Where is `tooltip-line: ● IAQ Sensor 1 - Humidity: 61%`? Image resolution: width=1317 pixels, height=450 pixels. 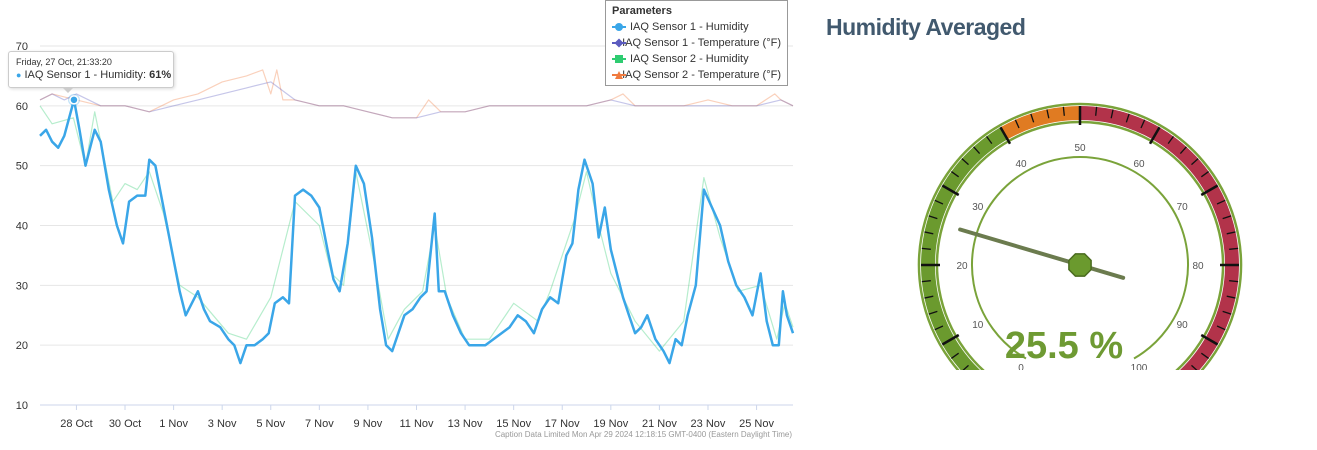 tooltip-line: ● IAQ Sensor 1 - Humidity: 61% is located at coordinates (93, 75).